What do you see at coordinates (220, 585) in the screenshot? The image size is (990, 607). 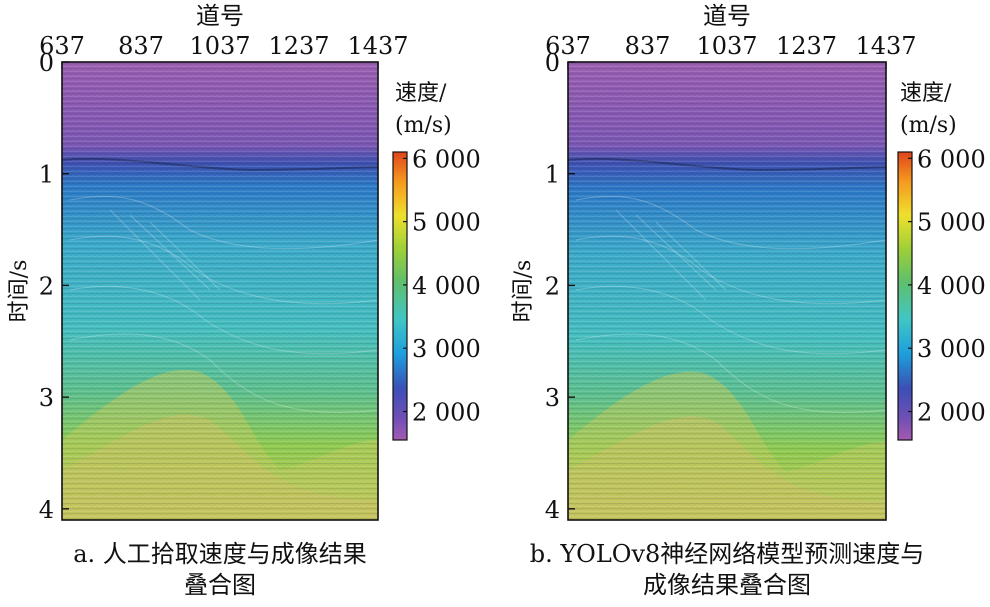 I see `caption-a-line2: 叠合图` at bounding box center [220, 585].